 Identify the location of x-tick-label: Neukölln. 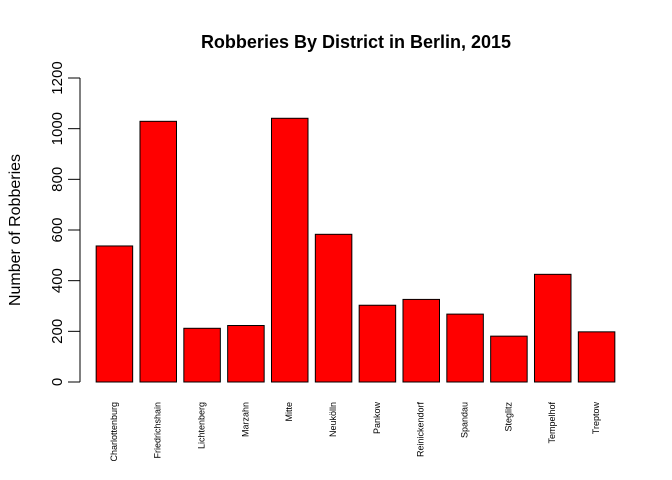
(333, 419).